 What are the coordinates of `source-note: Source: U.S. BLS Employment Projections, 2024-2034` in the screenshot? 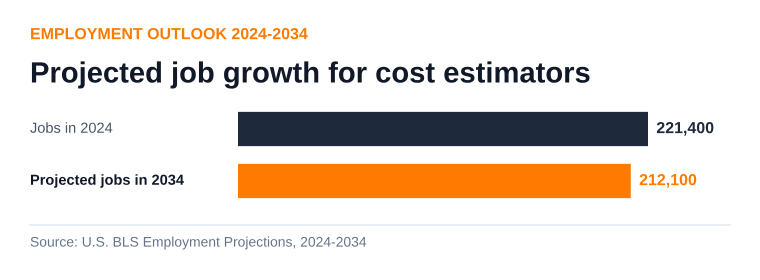 It's located at (198, 243).